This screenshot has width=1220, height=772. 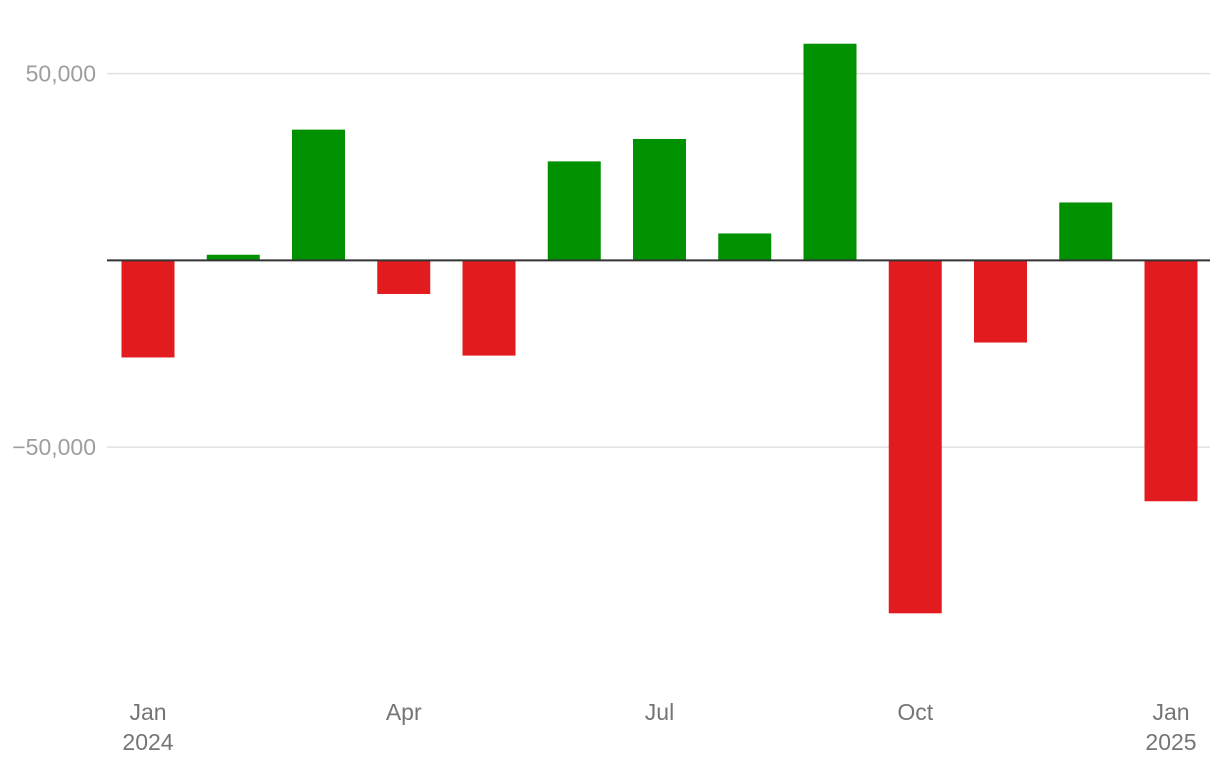 I want to click on y-axis-ticks: 50,000 −50,000, so click(x=54, y=260).